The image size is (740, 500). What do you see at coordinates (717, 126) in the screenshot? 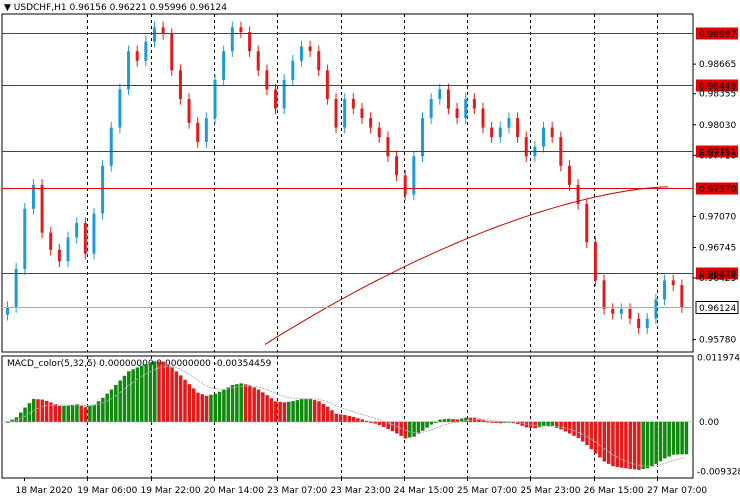
I see `y-tick-label: 0.98030` at bounding box center [717, 126].